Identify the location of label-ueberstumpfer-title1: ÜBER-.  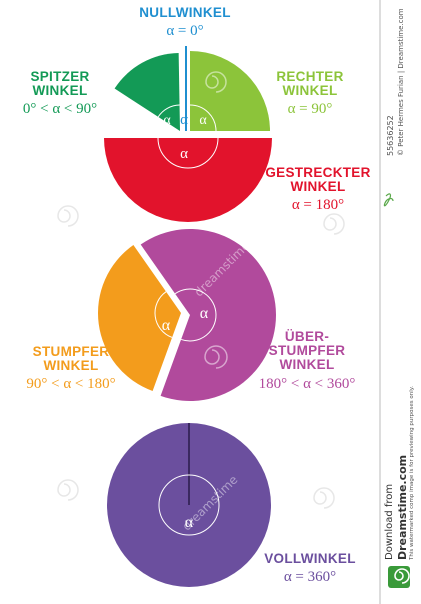
(307, 336).